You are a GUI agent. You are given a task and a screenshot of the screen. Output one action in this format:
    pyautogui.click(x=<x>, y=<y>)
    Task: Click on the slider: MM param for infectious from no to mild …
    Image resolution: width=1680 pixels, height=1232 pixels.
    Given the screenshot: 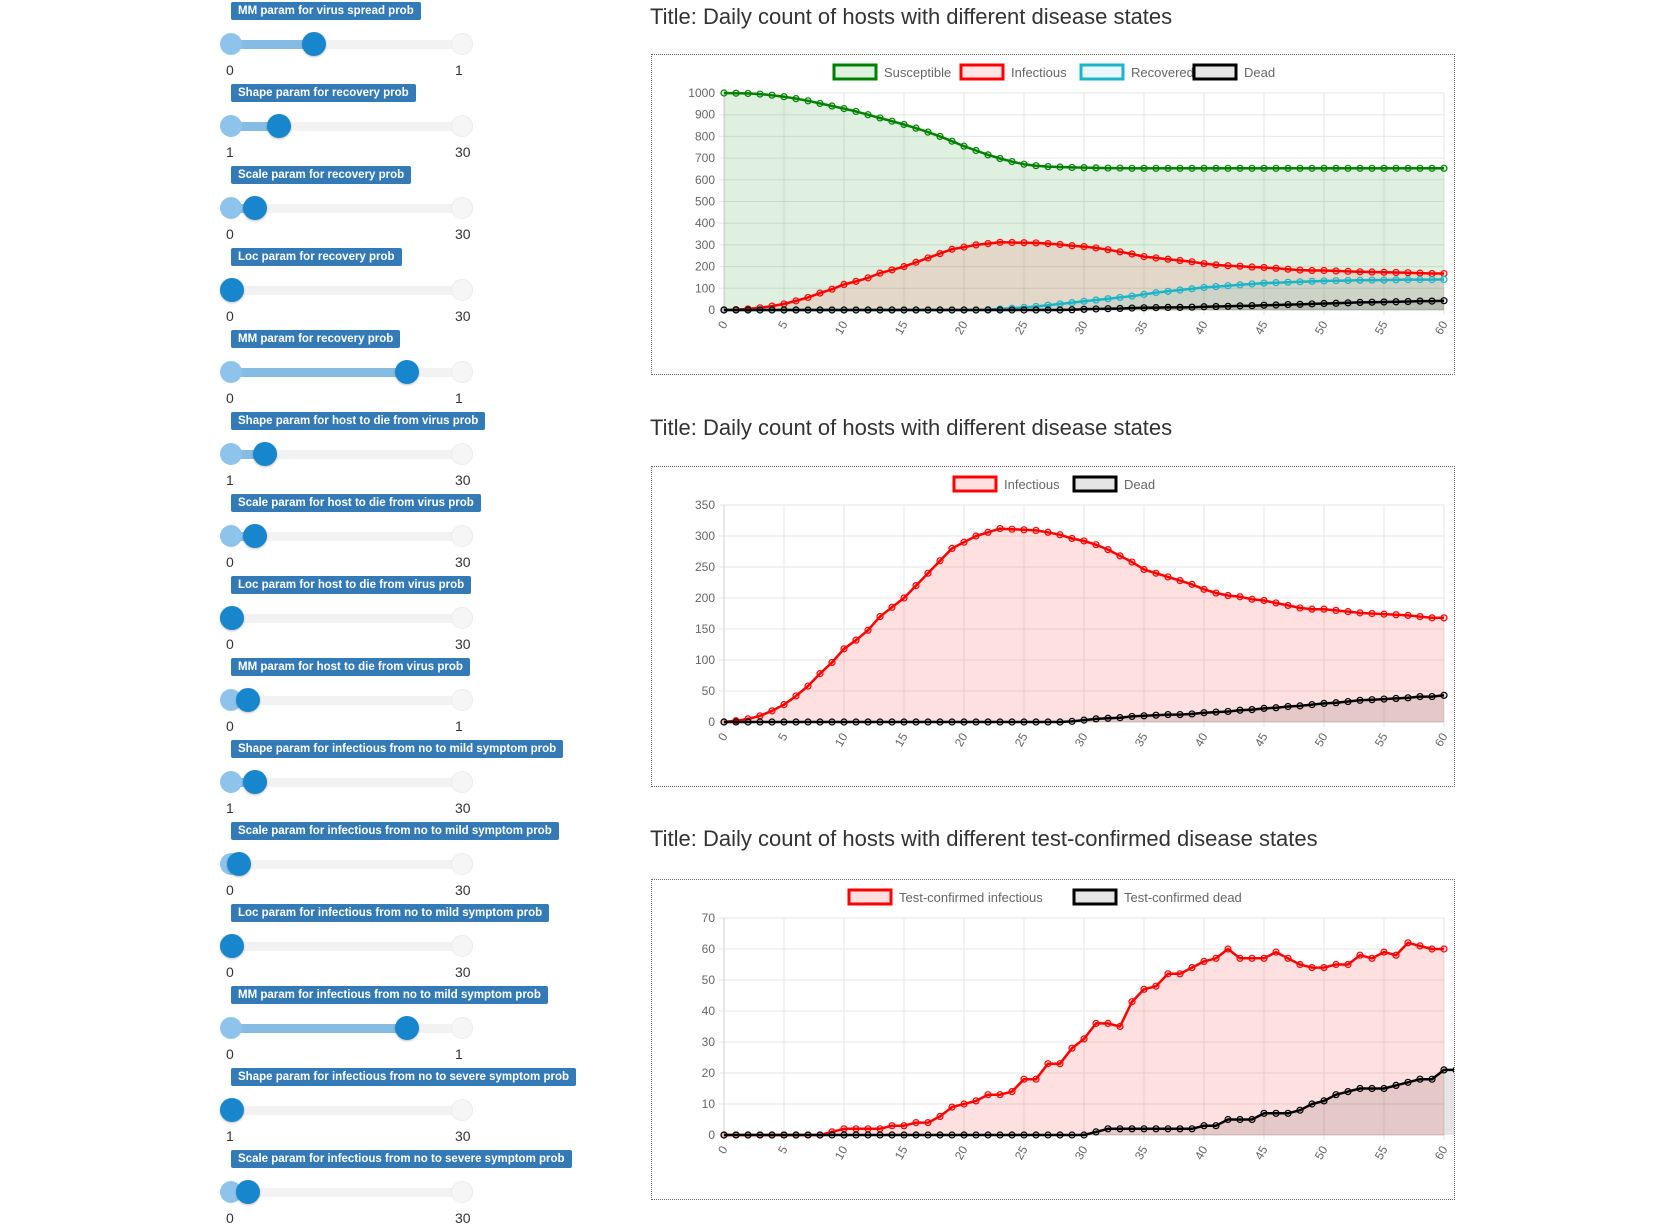 What is the action you would take?
    pyautogui.click(x=310, y=1027)
    